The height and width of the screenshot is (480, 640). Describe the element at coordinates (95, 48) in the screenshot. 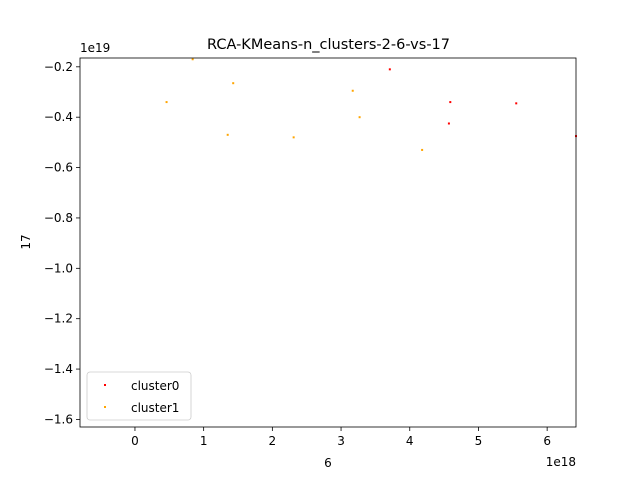

I see `y-offset-text: 1e19` at that location.